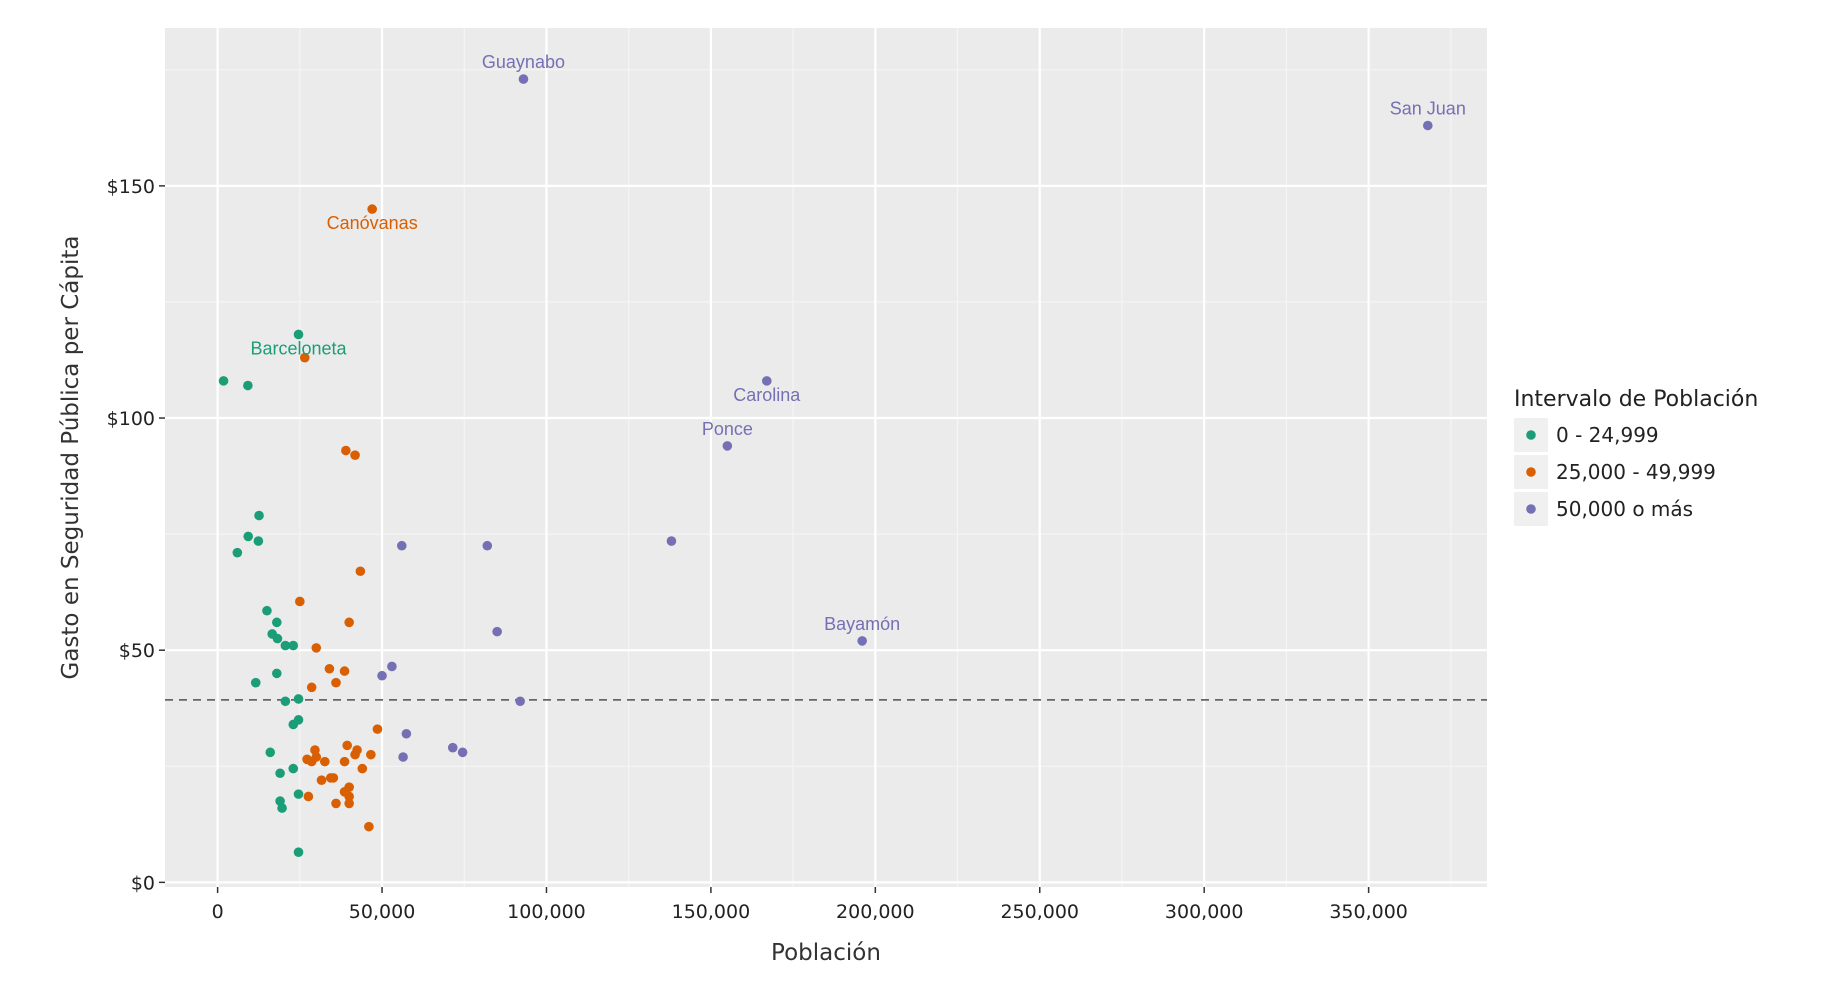  What do you see at coordinates (1368, 912) in the screenshot?
I see `x-tick-label: 350,000` at bounding box center [1368, 912].